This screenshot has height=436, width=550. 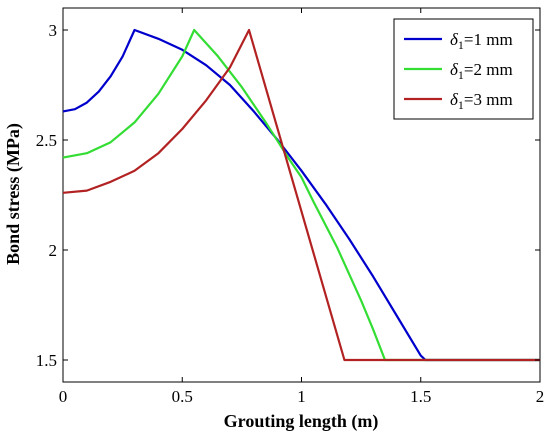 I want to click on y-tick-label: 2.5, so click(x=46, y=140).